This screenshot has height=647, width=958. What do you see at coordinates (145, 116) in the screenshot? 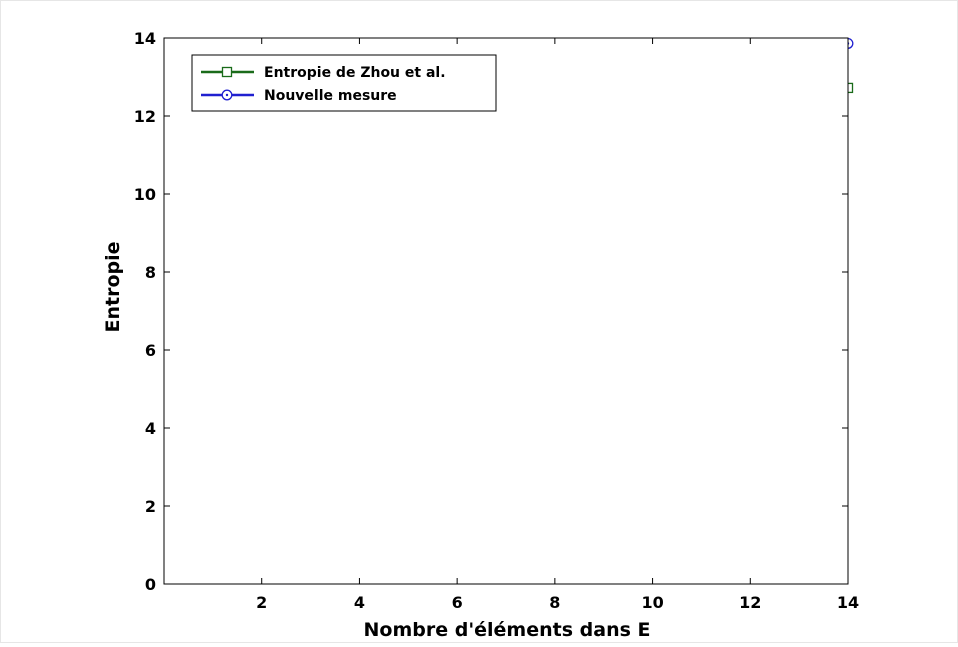
I see `y-tick-label: 12` at bounding box center [145, 116].